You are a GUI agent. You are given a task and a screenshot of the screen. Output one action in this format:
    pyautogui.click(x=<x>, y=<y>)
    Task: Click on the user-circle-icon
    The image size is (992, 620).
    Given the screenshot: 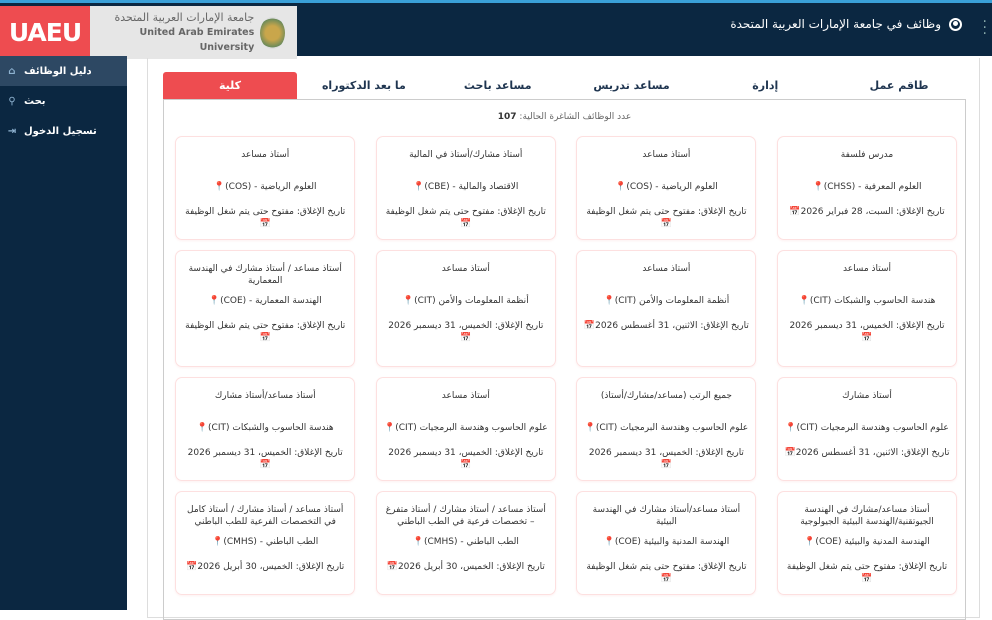 What is the action you would take?
    pyautogui.click(x=955, y=24)
    